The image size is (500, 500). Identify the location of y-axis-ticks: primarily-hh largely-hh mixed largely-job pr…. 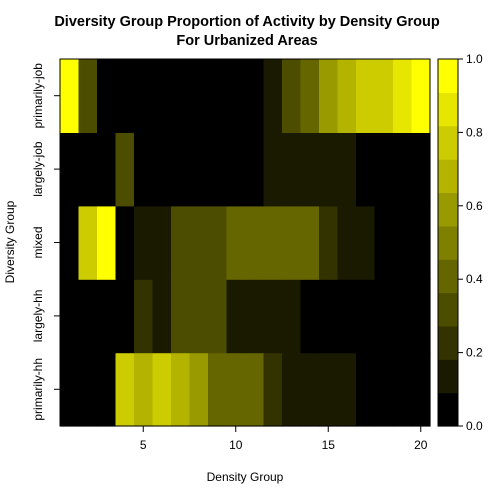
(45, 242).